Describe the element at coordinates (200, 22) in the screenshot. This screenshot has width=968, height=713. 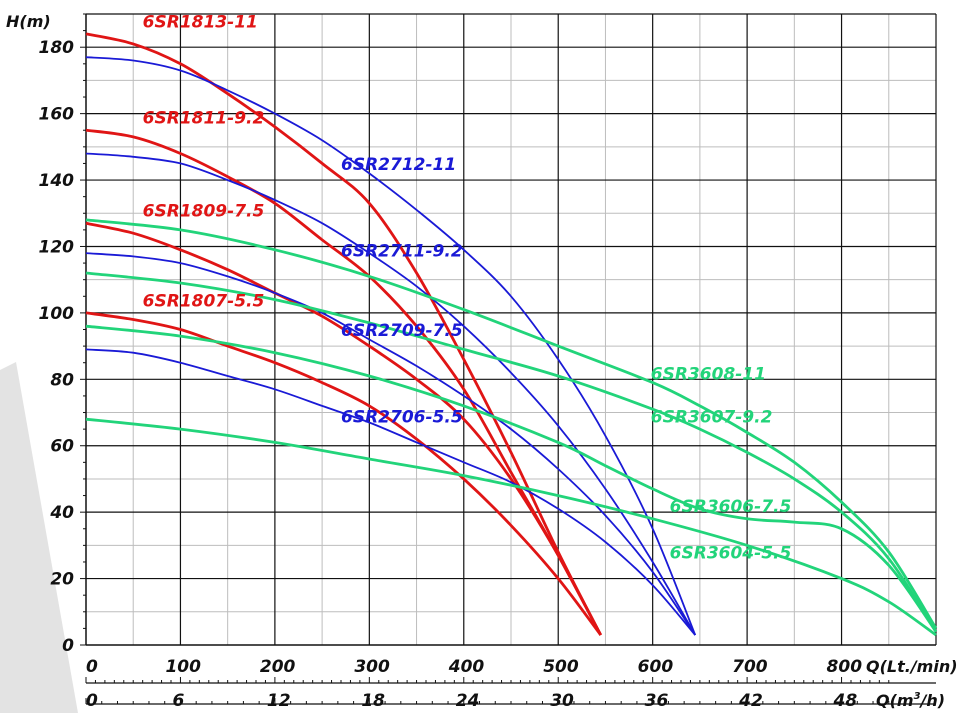
I see `curve-label-6SR1813-11: 6SR1813-11` at that location.